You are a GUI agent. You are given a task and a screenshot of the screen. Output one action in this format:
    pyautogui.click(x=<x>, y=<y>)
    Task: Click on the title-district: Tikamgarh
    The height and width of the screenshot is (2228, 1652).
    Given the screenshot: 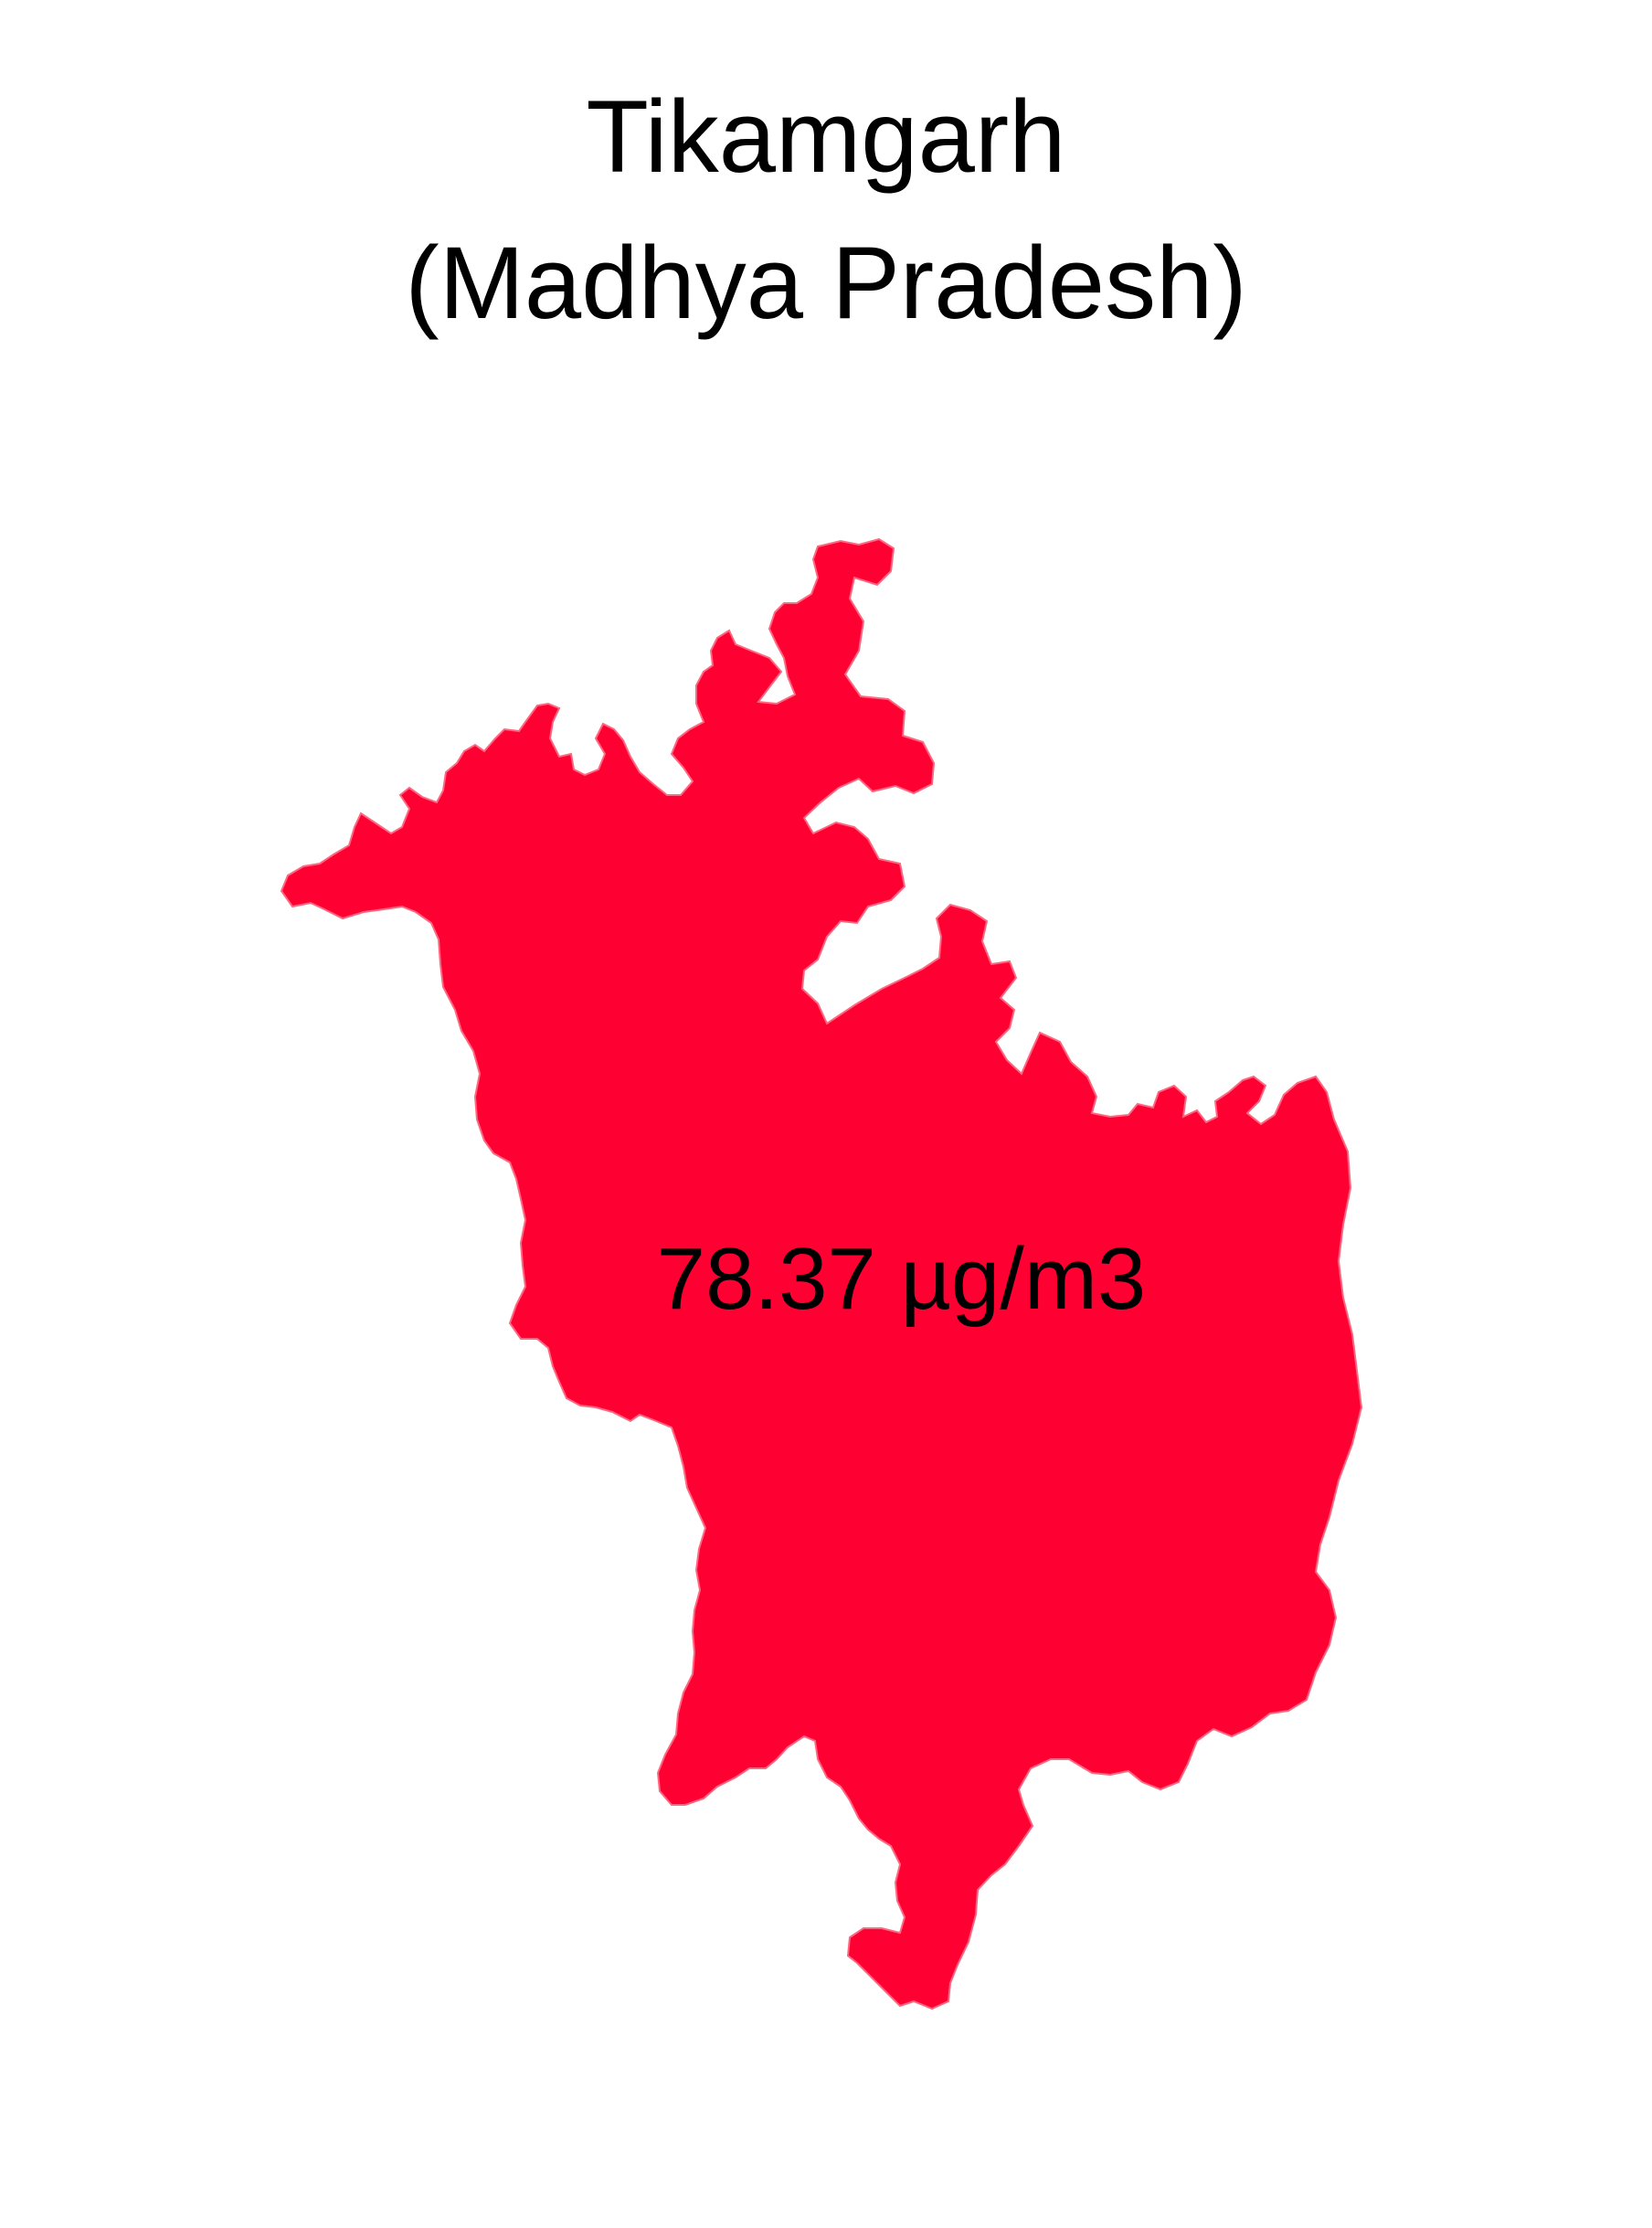 What is the action you would take?
    pyautogui.click(x=826, y=137)
    